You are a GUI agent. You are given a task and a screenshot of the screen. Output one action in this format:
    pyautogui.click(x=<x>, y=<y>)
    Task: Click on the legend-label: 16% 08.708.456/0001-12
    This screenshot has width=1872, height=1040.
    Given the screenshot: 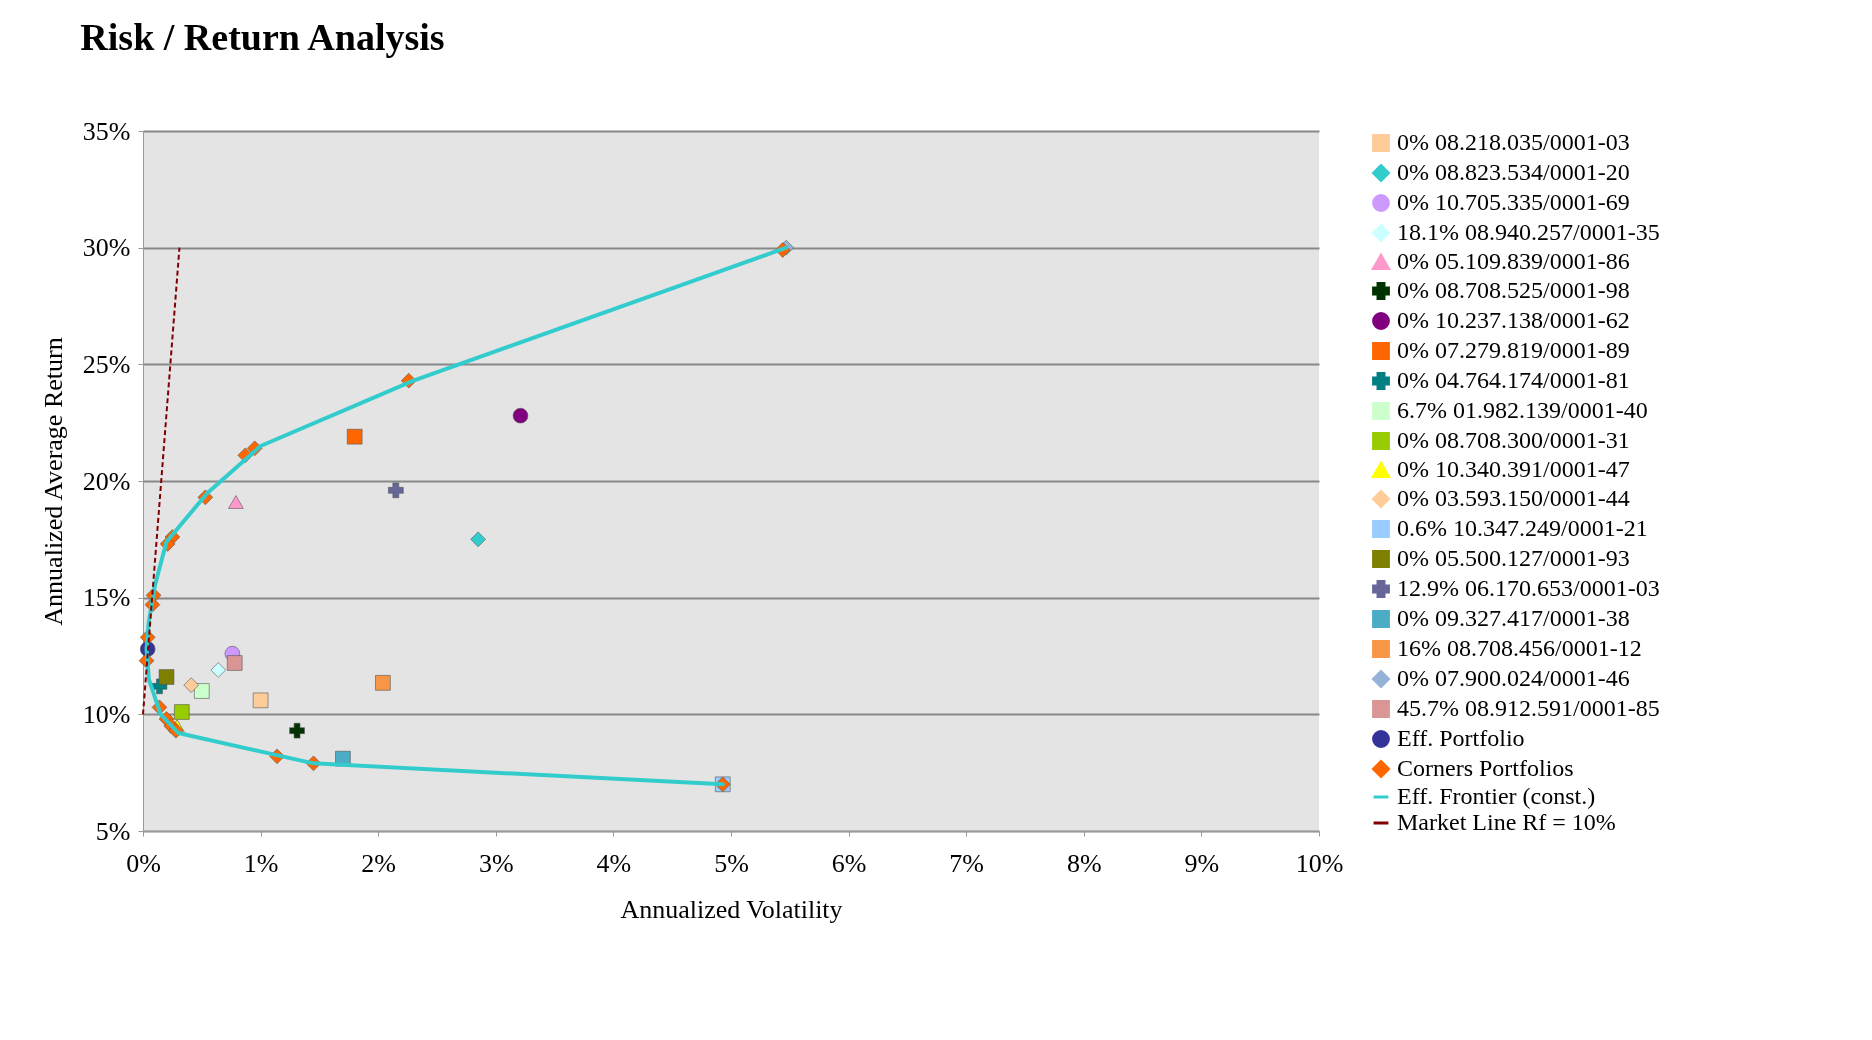 What is the action you would take?
    pyautogui.click(x=1519, y=648)
    